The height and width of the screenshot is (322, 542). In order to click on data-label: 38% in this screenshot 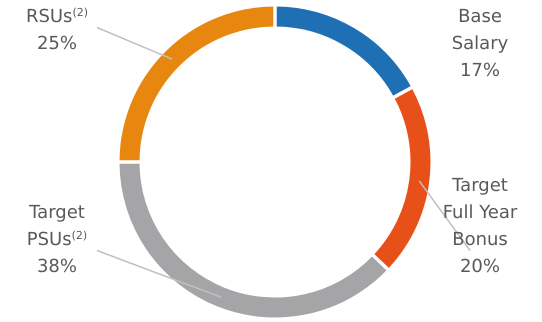, I will do `click(57, 266)`.